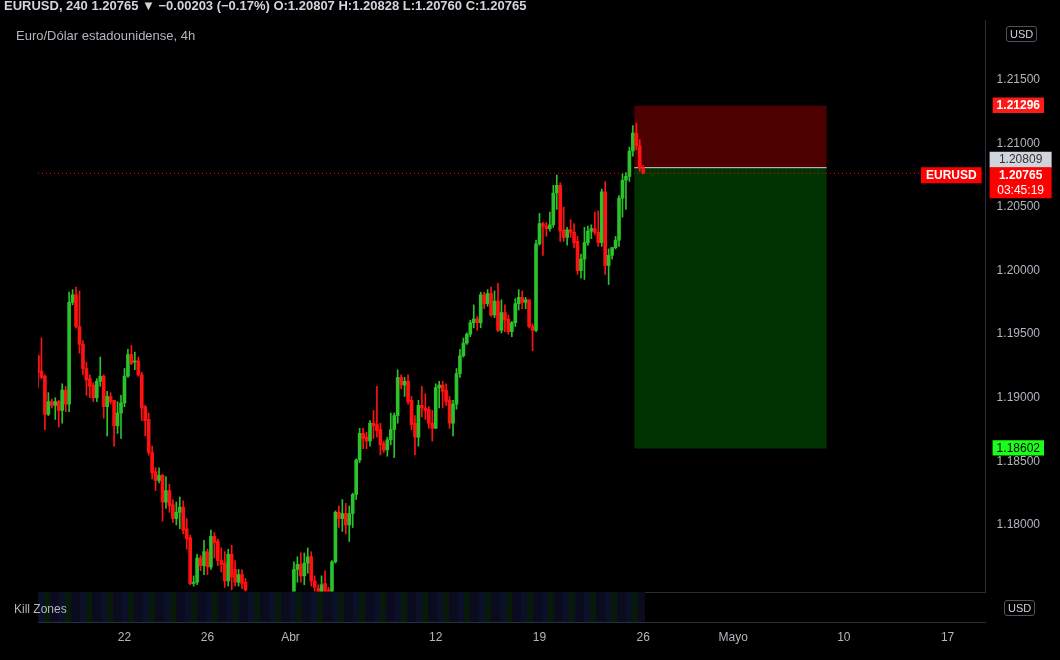 The height and width of the screenshot is (660, 1060). What do you see at coordinates (436, 636) in the screenshot?
I see `x-tick-label: 12` at bounding box center [436, 636].